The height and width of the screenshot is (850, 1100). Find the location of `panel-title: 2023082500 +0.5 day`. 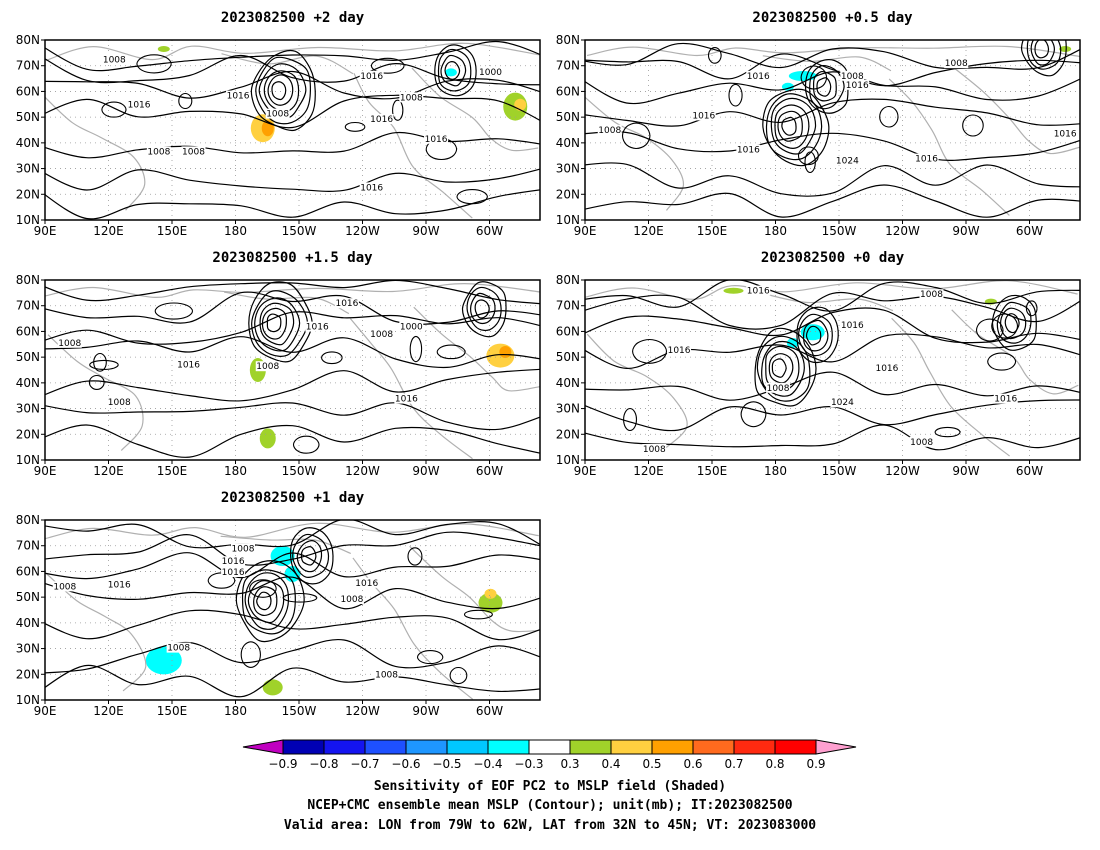

panel-title: 2023082500 +0.5 day is located at coordinates (832, 18).